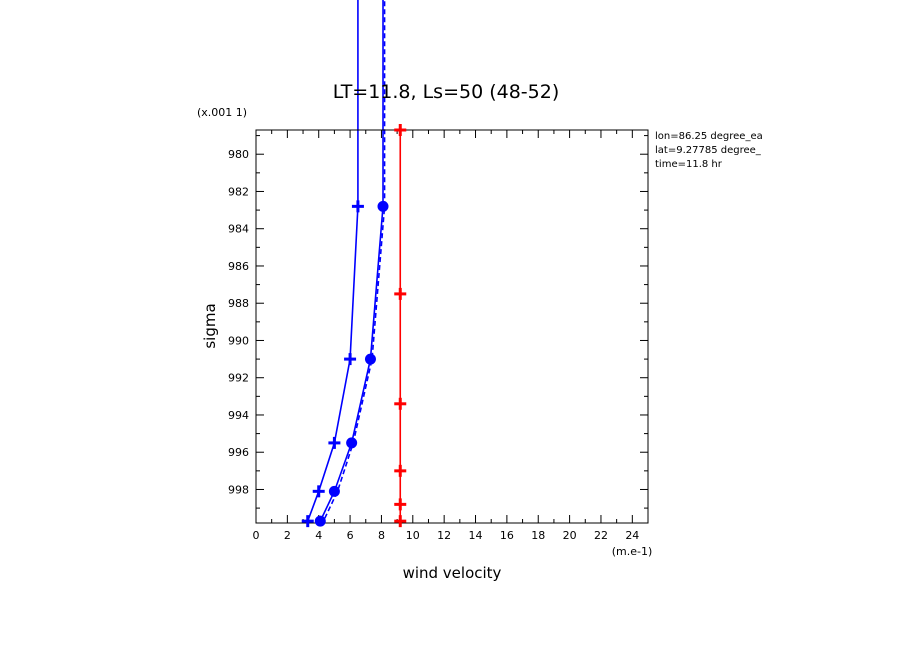  I want to click on x-tick-label: 18, so click(538, 535).